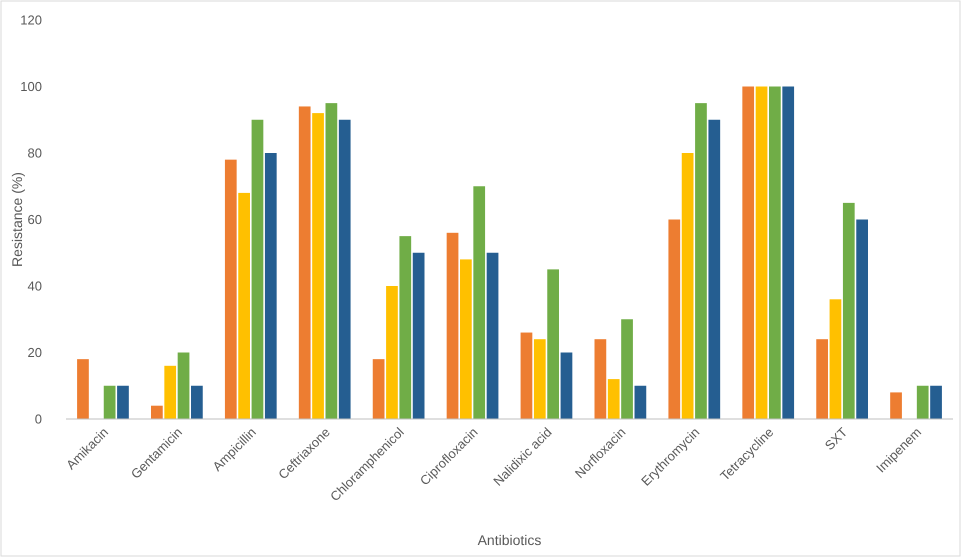 The height and width of the screenshot is (557, 961). What do you see at coordinates (31, 86) in the screenshot?
I see `y-tick-label: 100` at bounding box center [31, 86].